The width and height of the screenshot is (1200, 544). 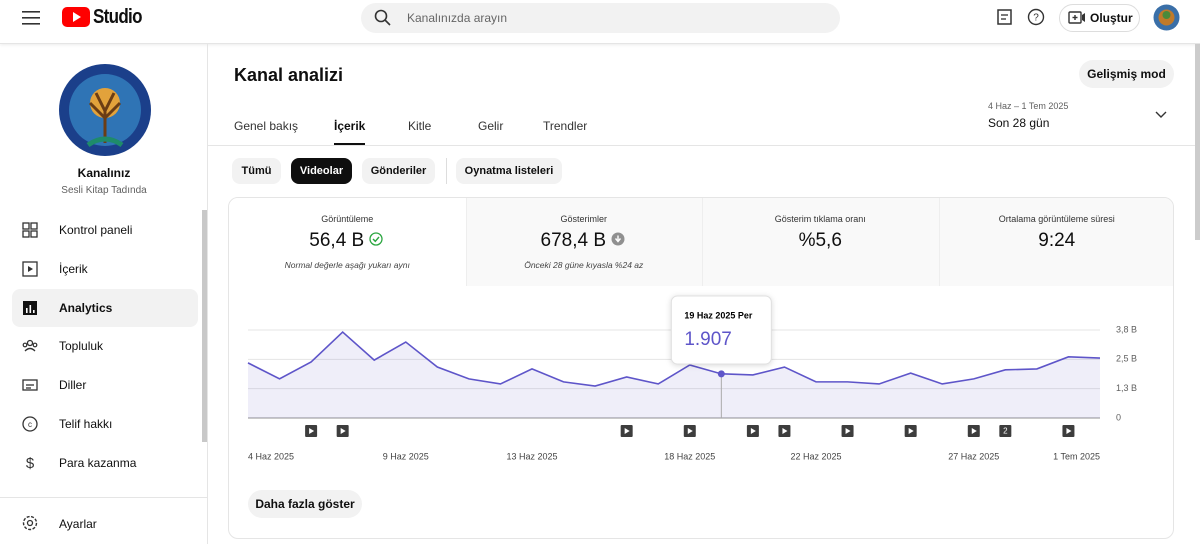 I want to click on help-icon: ?, so click(x=1036, y=17).